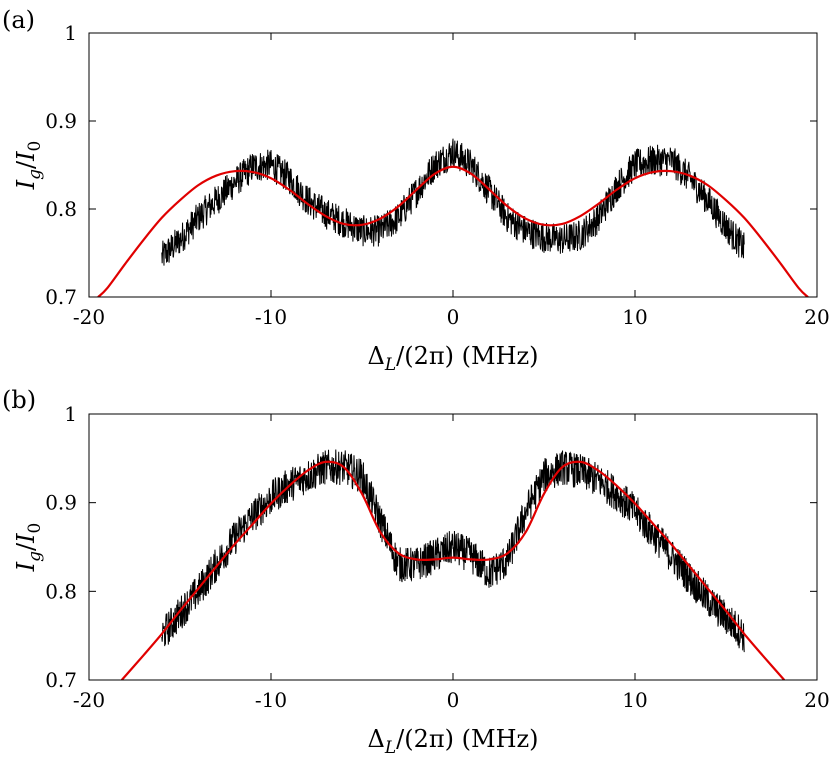 This screenshot has width=830, height=757. Describe the element at coordinates (453, 202) in the screenshot. I see `series-measured` at that location.